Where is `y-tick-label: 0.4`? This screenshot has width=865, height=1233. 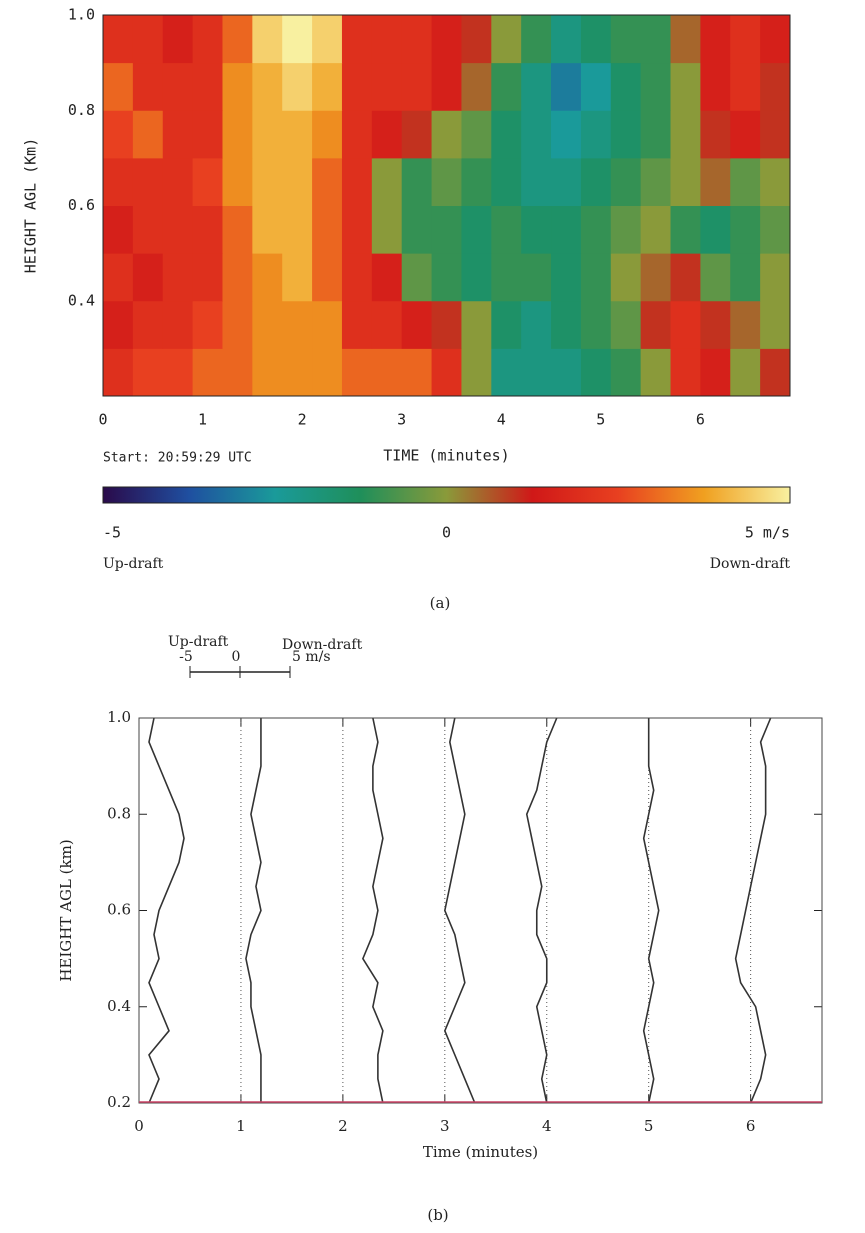 y-tick-label: 0.4 is located at coordinates (119, 1006).